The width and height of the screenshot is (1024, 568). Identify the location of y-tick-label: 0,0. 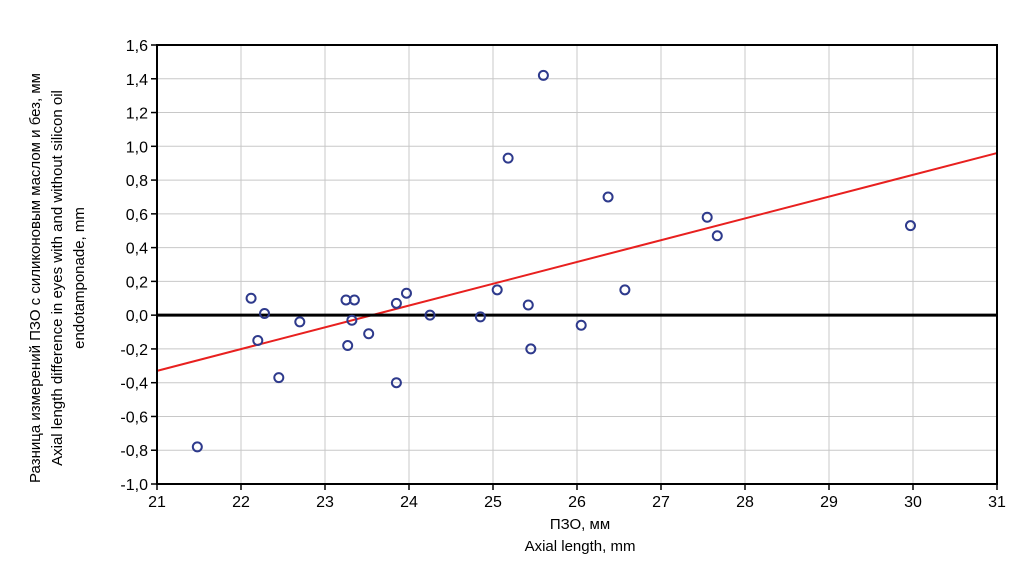
(137, 316).